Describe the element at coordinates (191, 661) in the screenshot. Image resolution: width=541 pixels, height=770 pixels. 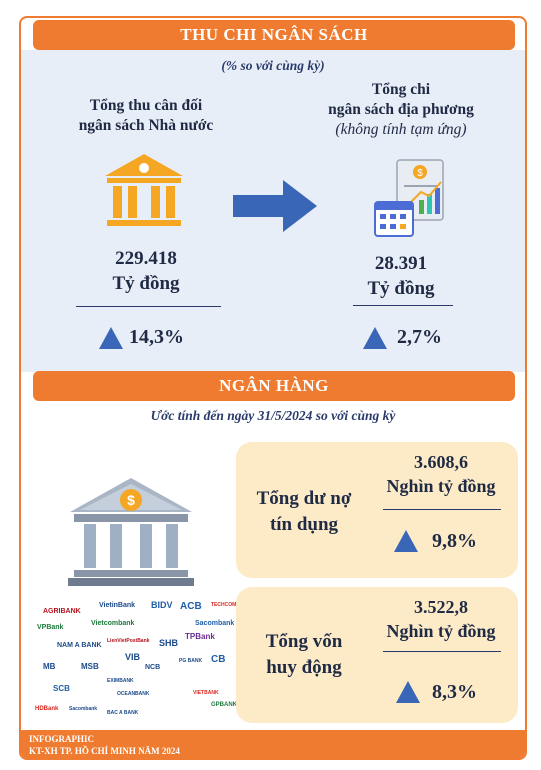
I see `bank-logo: PG BANK` at that location.